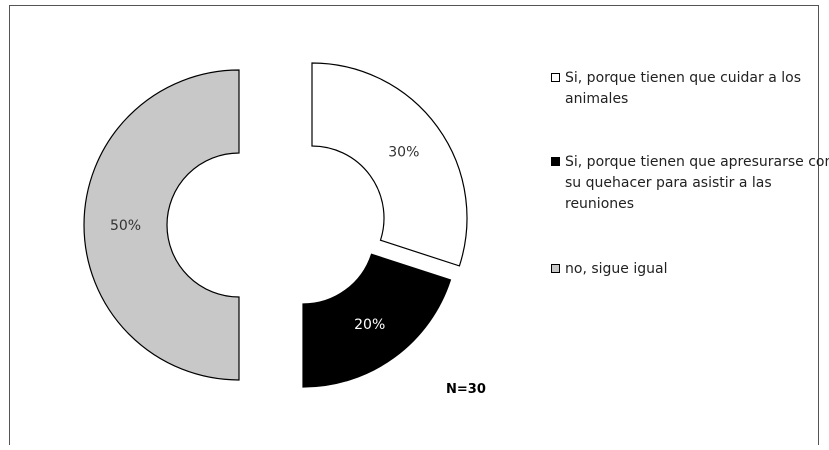  I want to click on legend-label: no, sigue igual, so click(616, 269).